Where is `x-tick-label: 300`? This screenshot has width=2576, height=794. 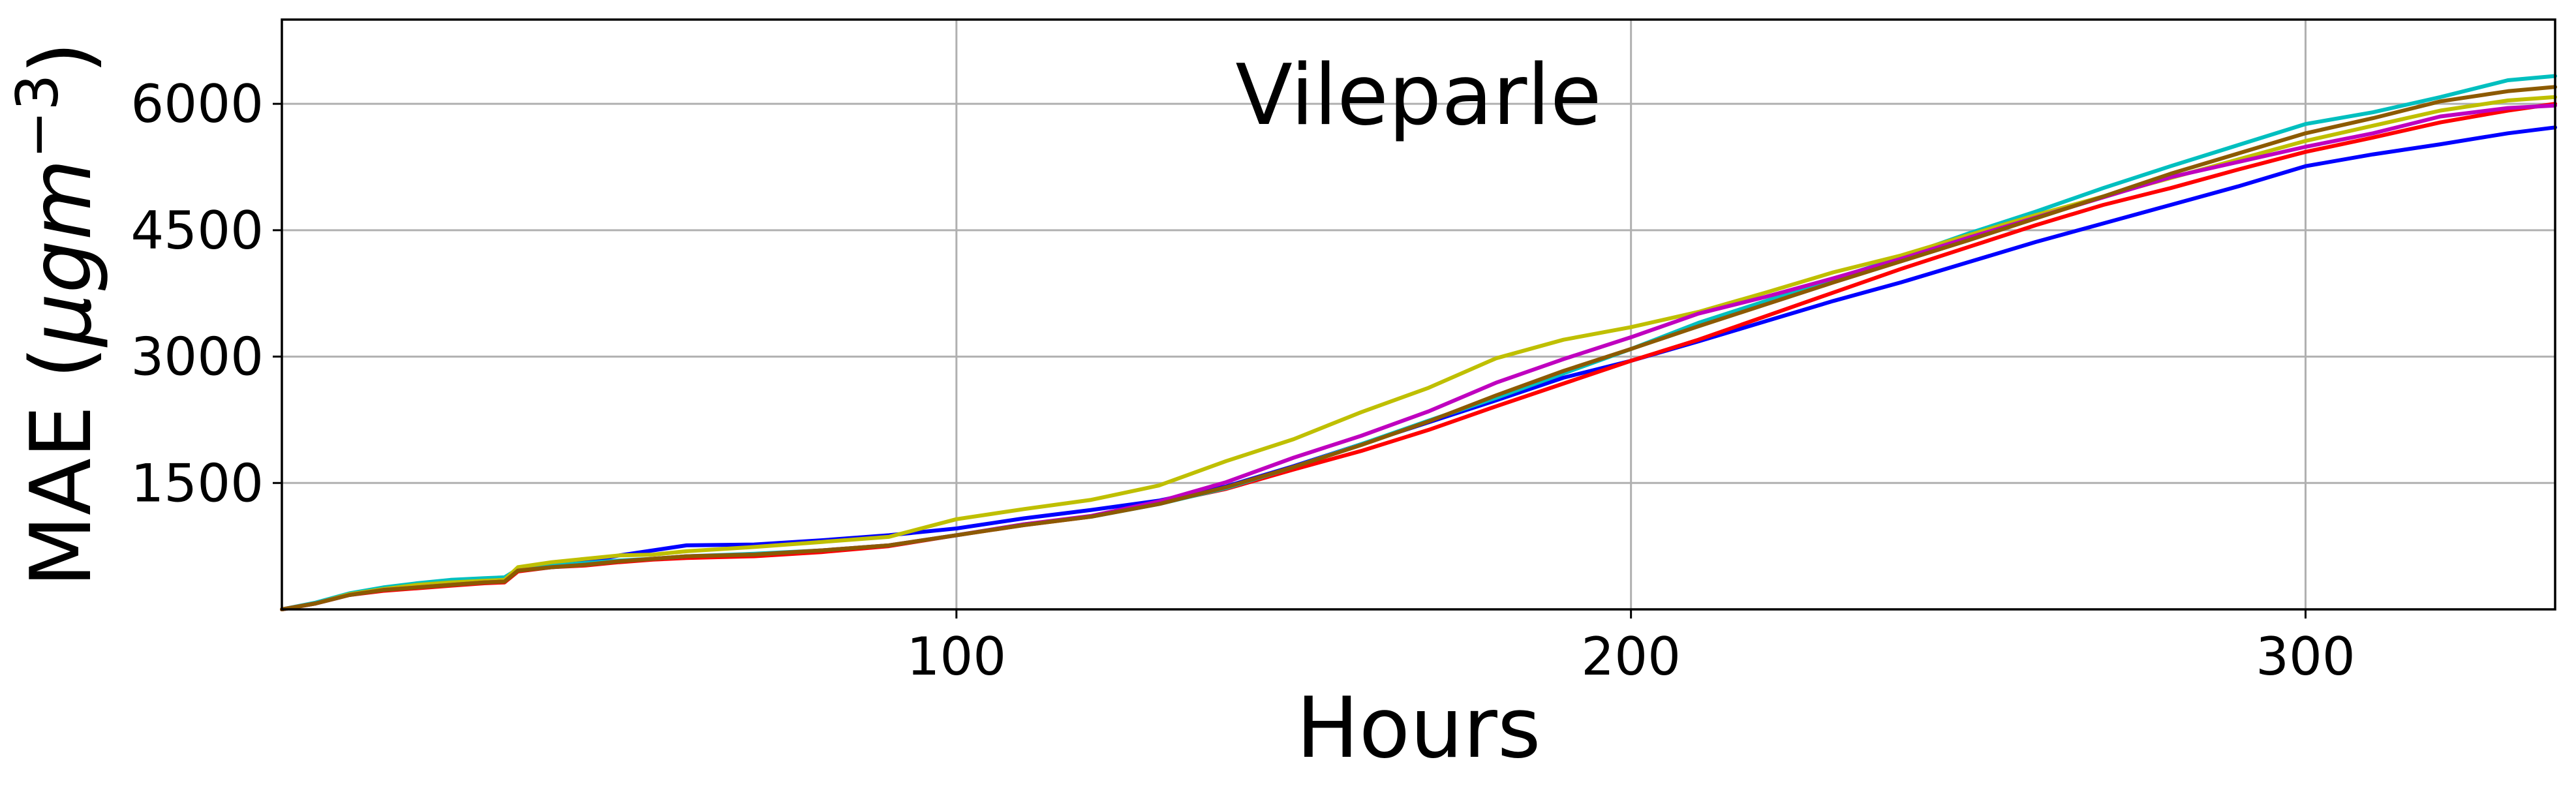 x-tick-label: 300 is located at coordinates (2305, 656).